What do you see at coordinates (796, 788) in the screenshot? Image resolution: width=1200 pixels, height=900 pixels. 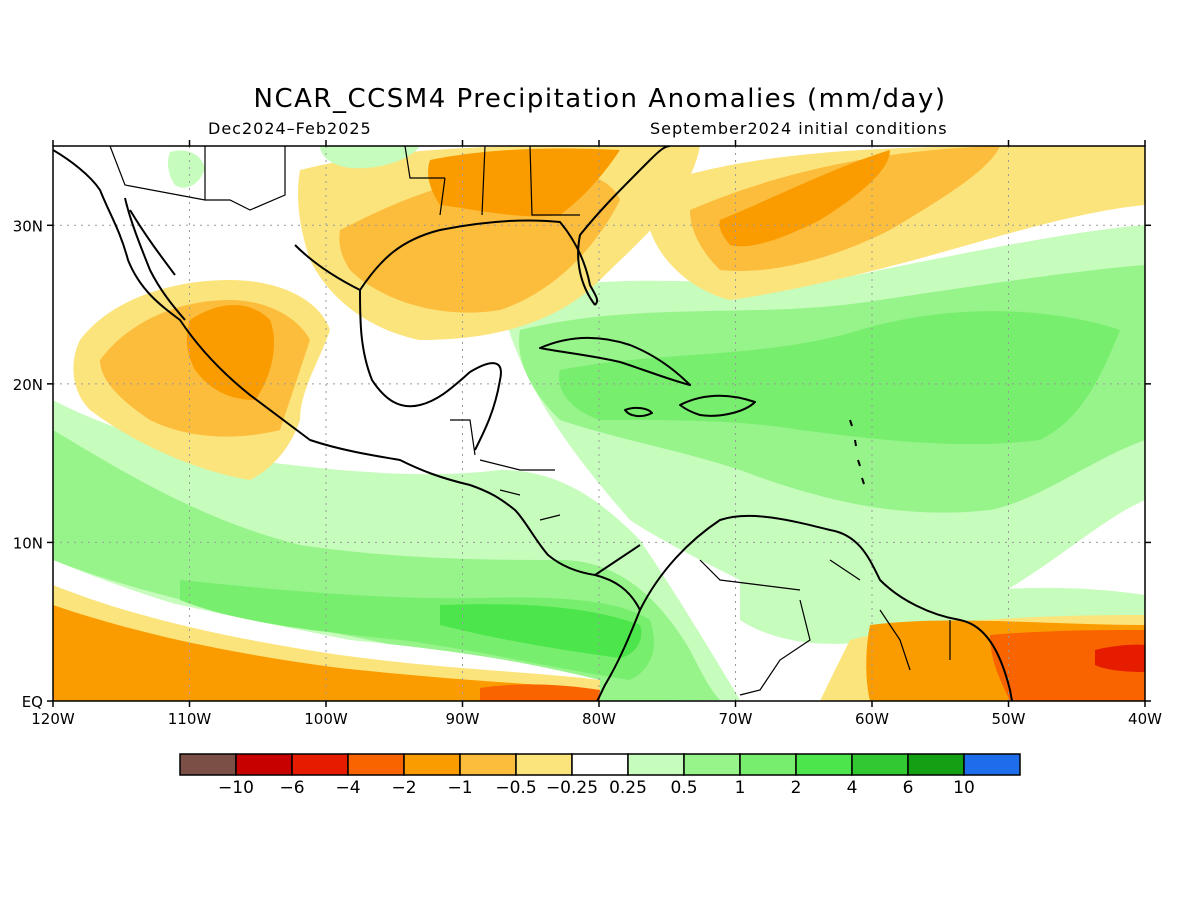 I see `legend-label: 2` at bounding box center [796, 788].